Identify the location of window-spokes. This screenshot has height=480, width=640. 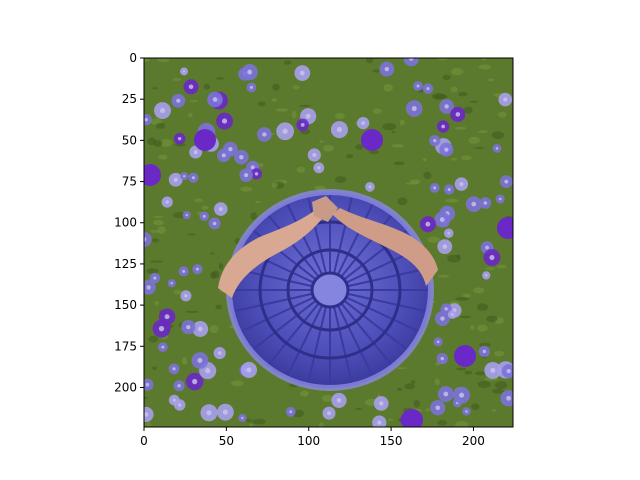
(330, 290).